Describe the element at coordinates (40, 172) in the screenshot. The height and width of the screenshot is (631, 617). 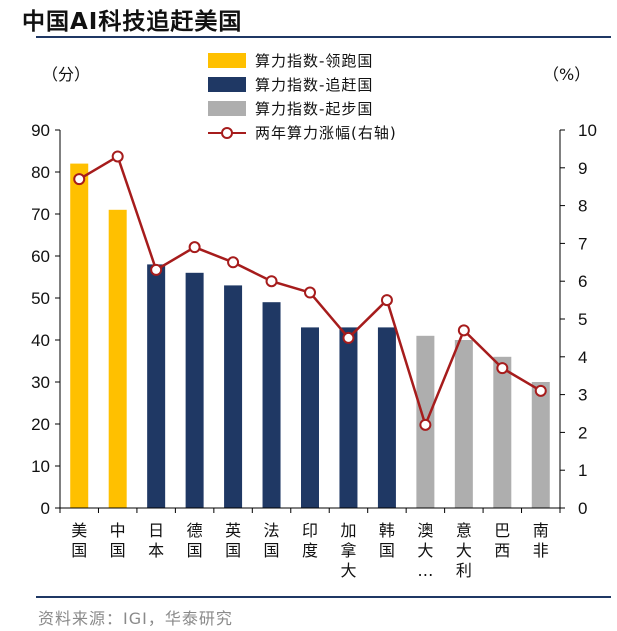
I see `left-tick-label: 80` at that location.